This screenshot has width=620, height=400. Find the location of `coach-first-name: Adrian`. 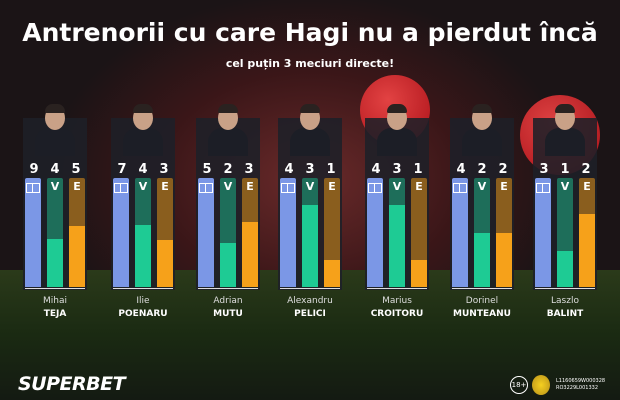

coach-first-name: Adrian is located at coordinates (228, 301).